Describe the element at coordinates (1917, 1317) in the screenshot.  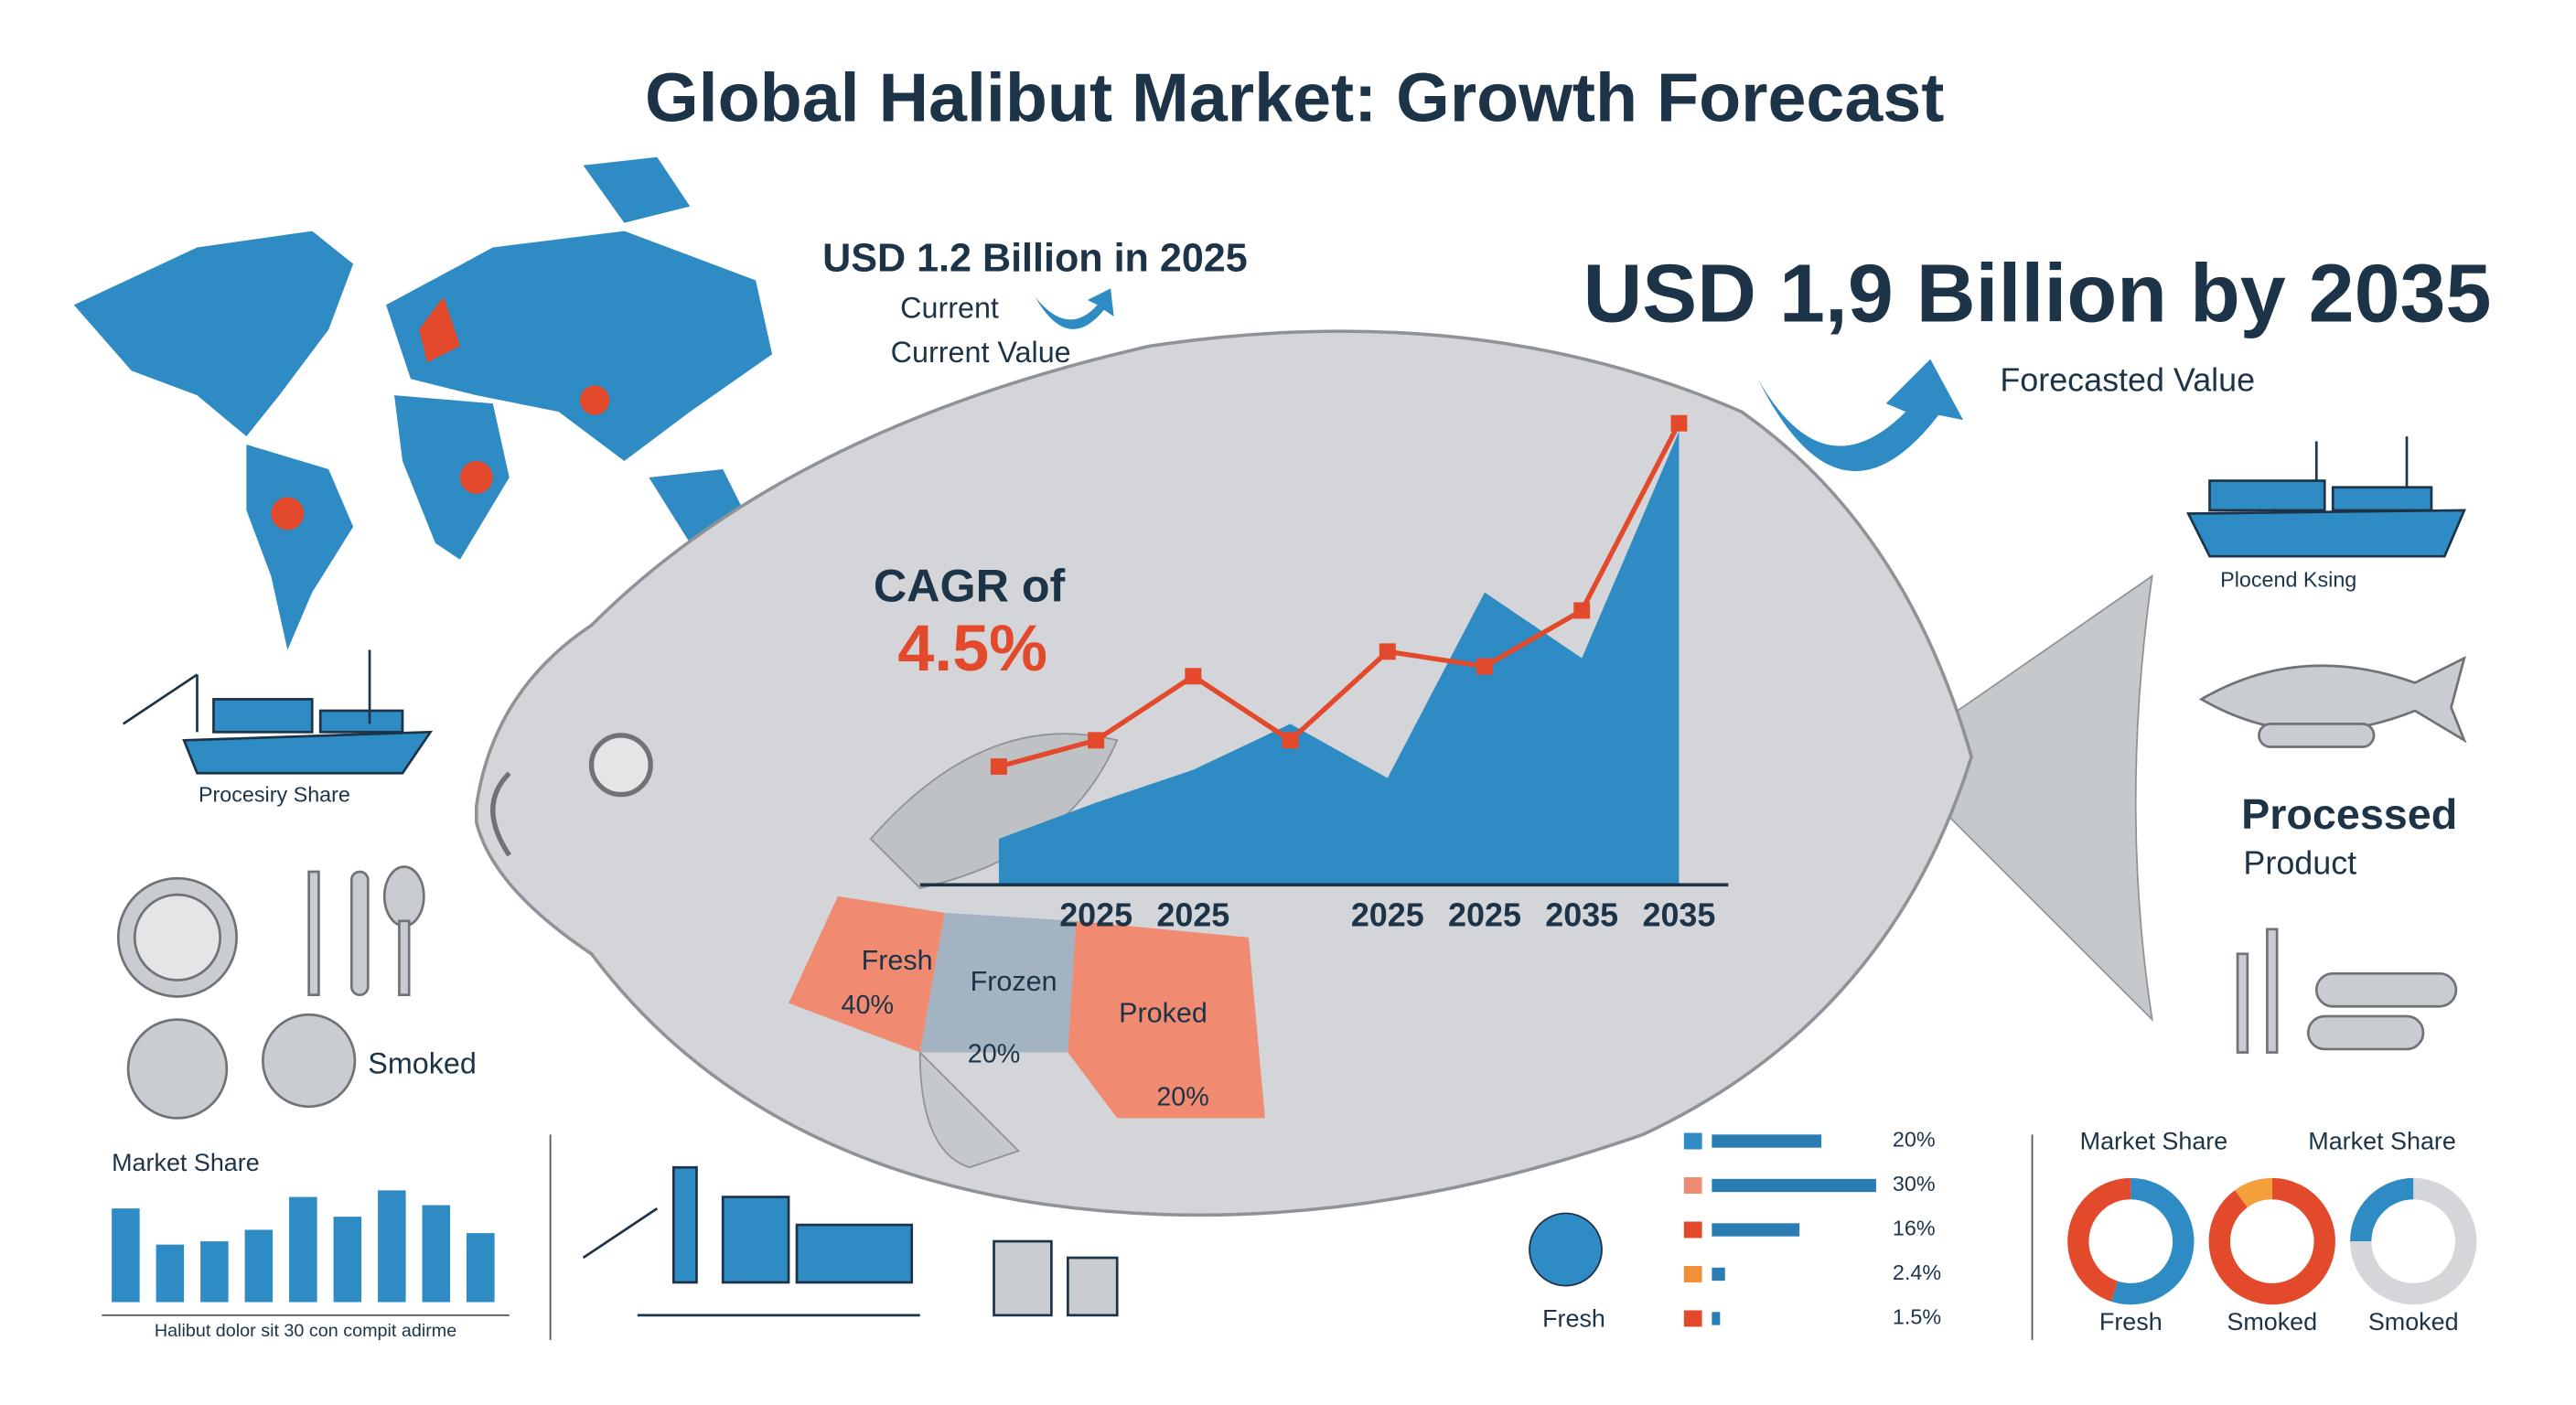
I see `value-label: 1.5%` at that location.